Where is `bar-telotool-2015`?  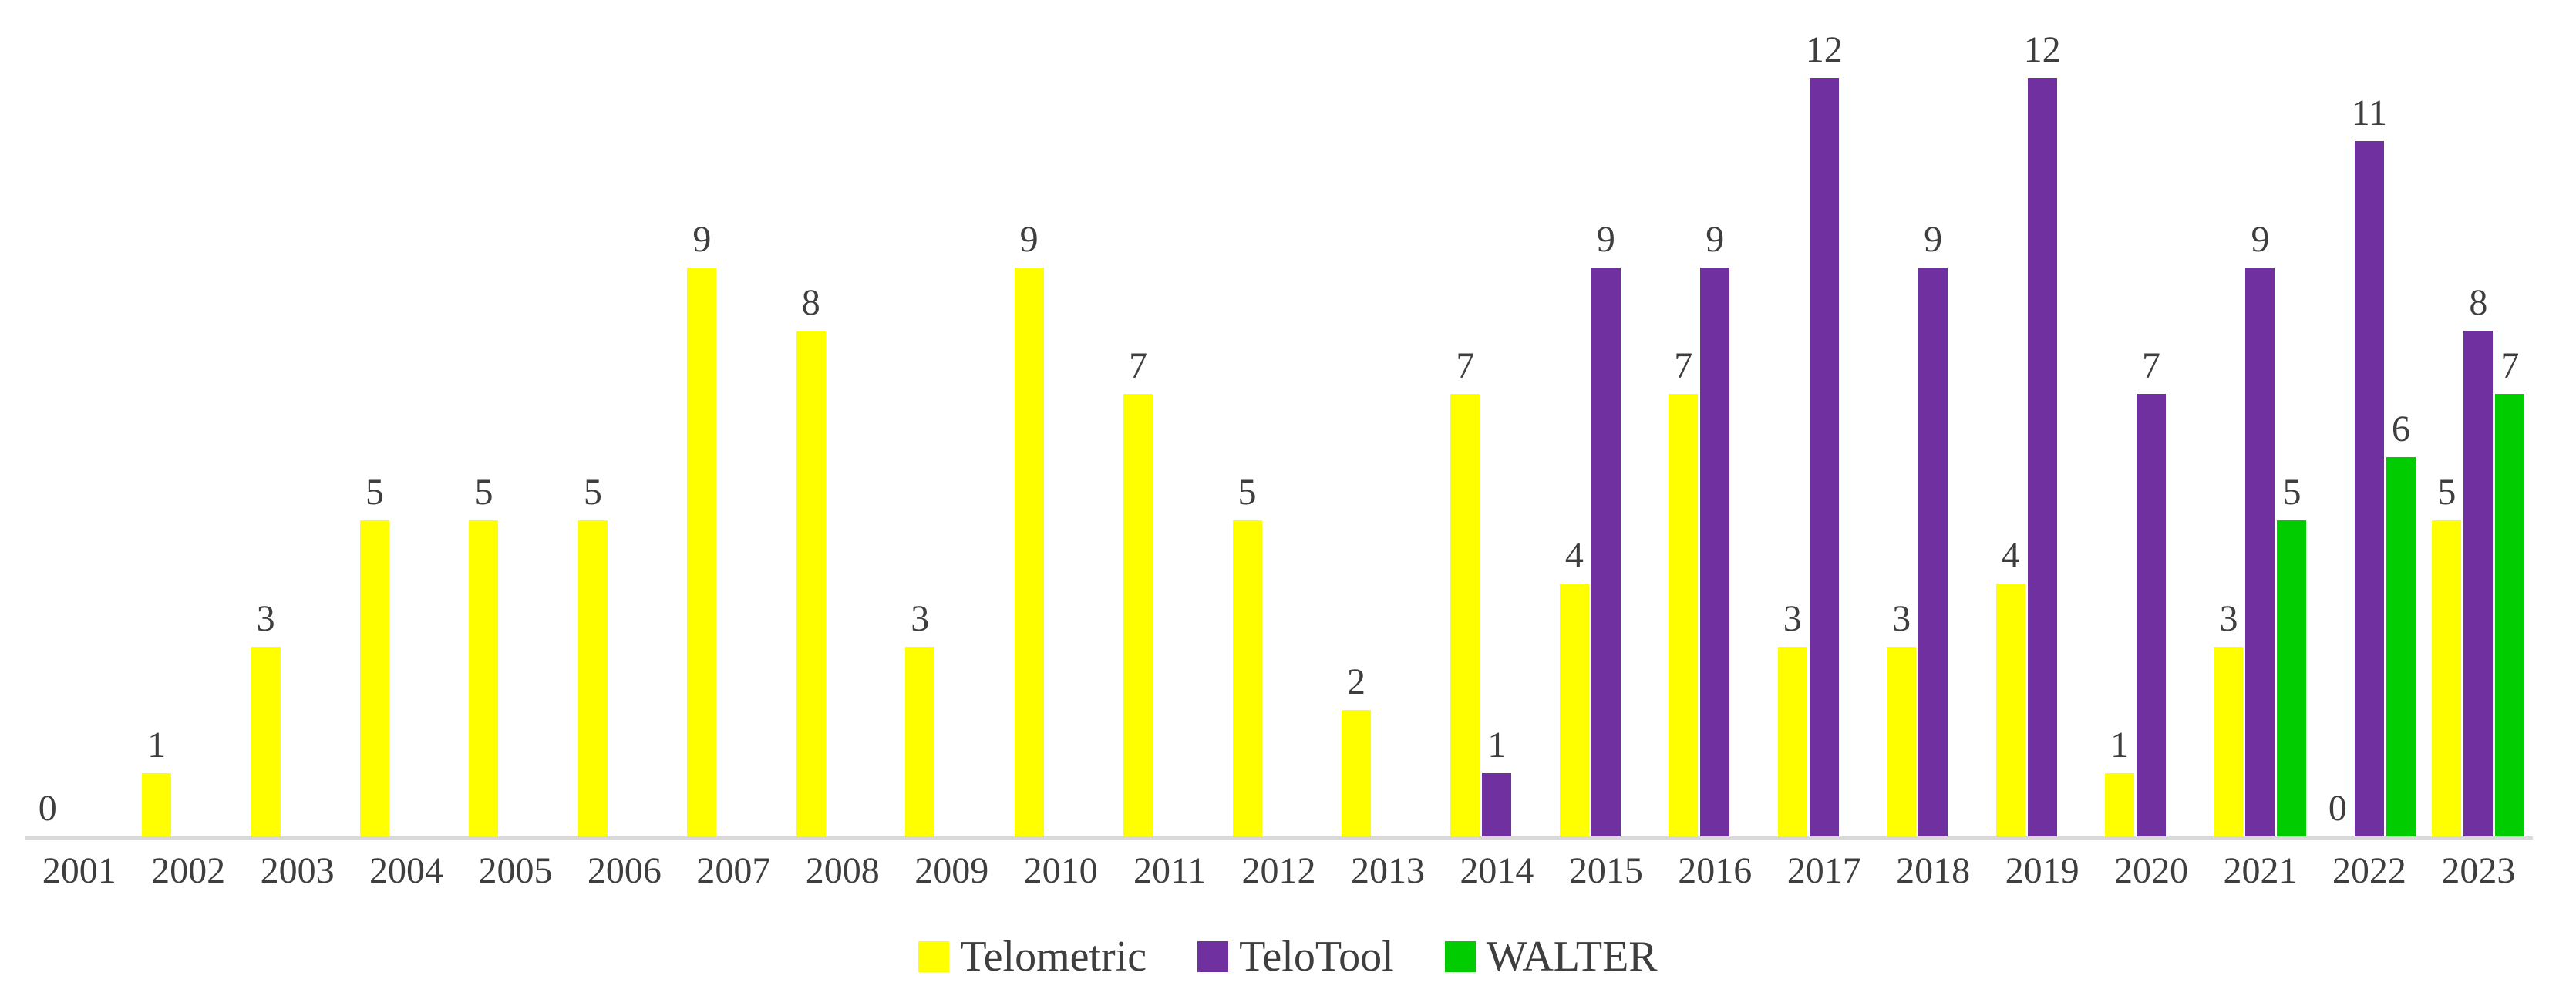
bar-telotool-2015 is located at coordinates (1606, 552).